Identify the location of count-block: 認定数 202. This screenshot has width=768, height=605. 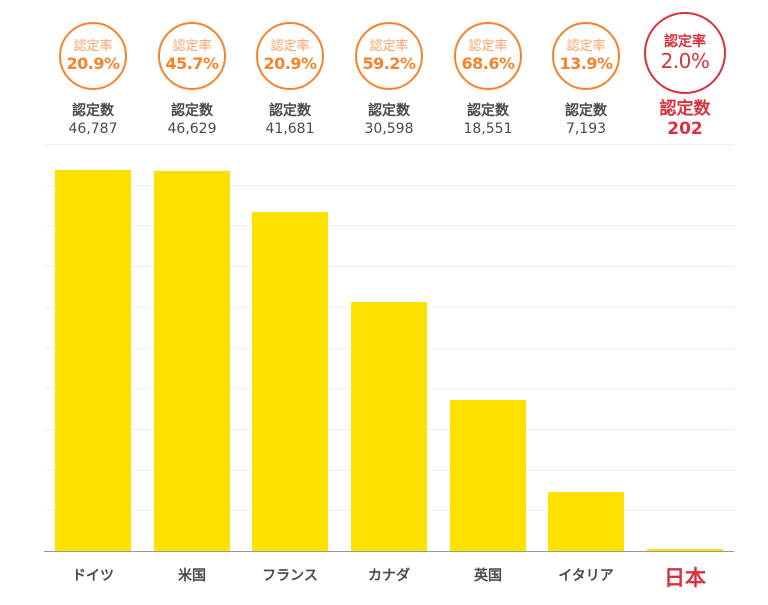
(685, 119).